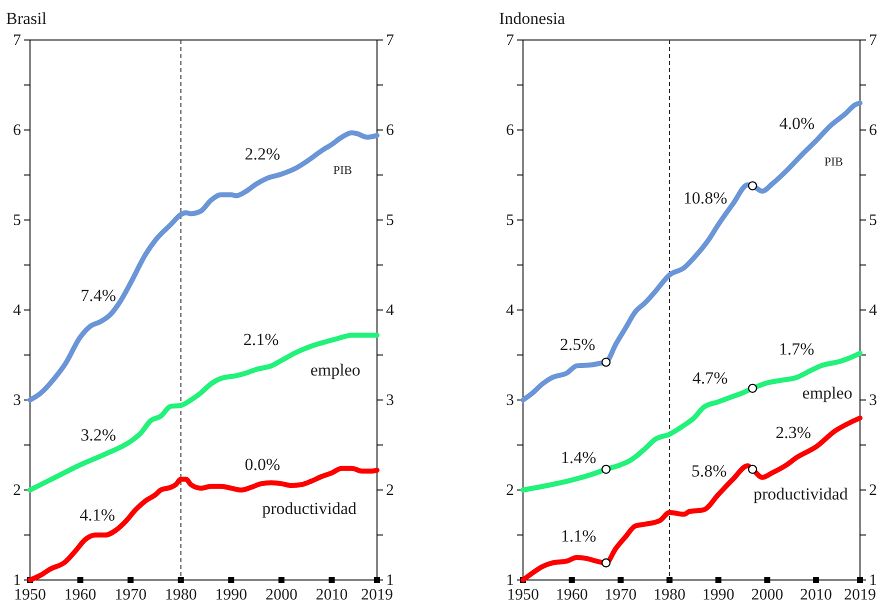 Image resolution: width=880 pixels, height=610 pixels. I want to click on annotation: 2.5%, so click(578, 344).